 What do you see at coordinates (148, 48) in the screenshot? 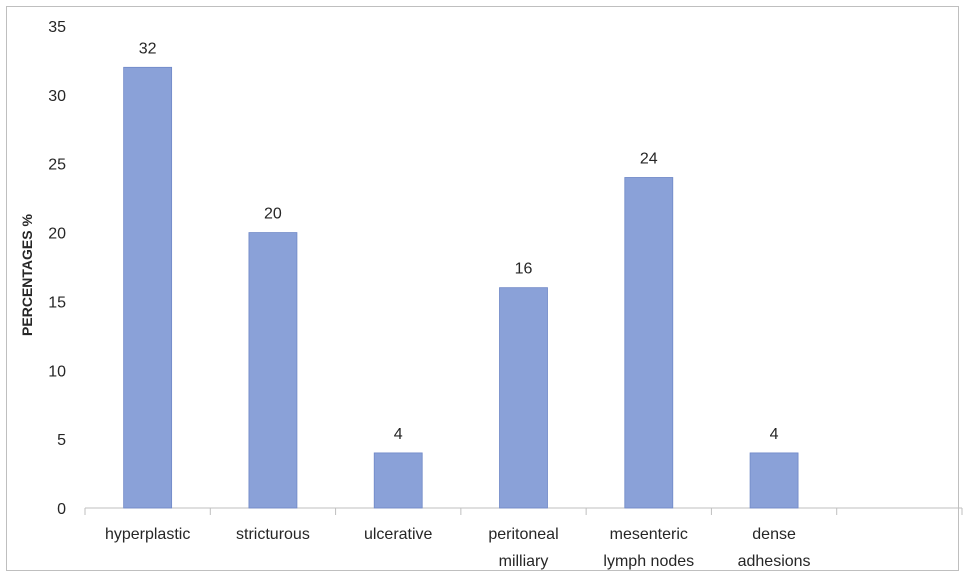
I see `data-label: 32` at bounding box center [148, 48].